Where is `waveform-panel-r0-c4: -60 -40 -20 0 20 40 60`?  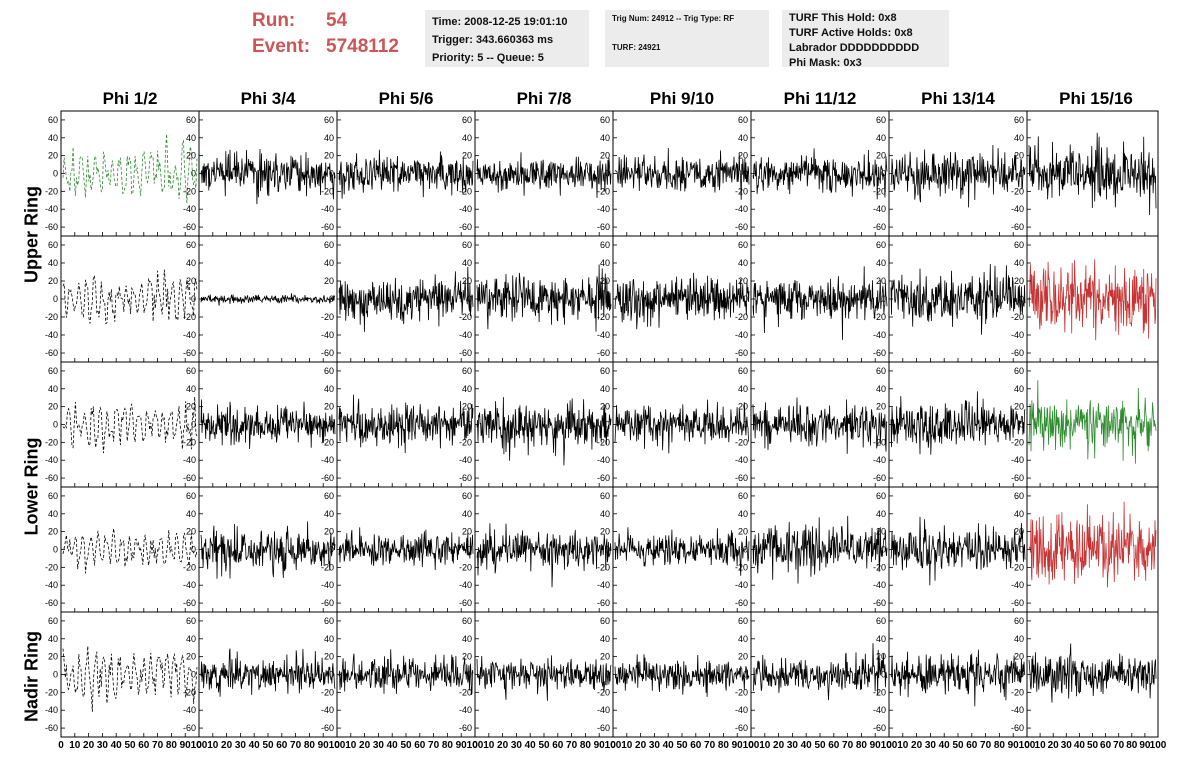 waveform-panel-r0-c4: -60 -40 -20 0 20 40 60 is located at coordinates (674, 173).